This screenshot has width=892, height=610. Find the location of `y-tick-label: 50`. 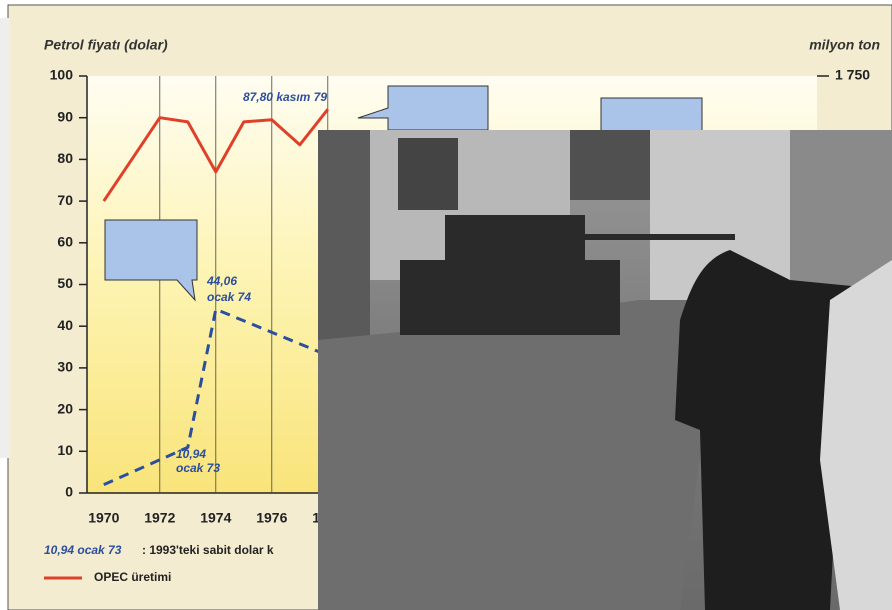

y-tick-label: 50 is located at coordinates (65, 283).